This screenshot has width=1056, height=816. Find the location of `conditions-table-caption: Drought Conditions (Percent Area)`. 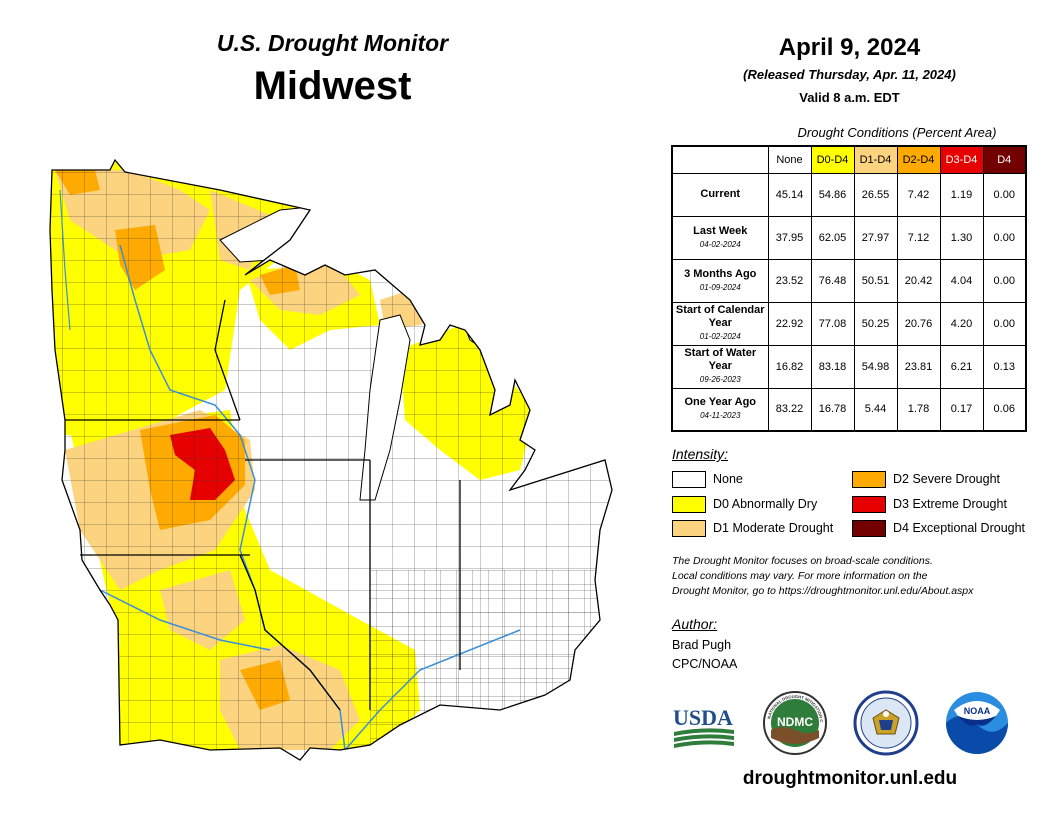

conditions-table-caption: Drought Conditions (Percent Area) is located at coordinates (897, 132).